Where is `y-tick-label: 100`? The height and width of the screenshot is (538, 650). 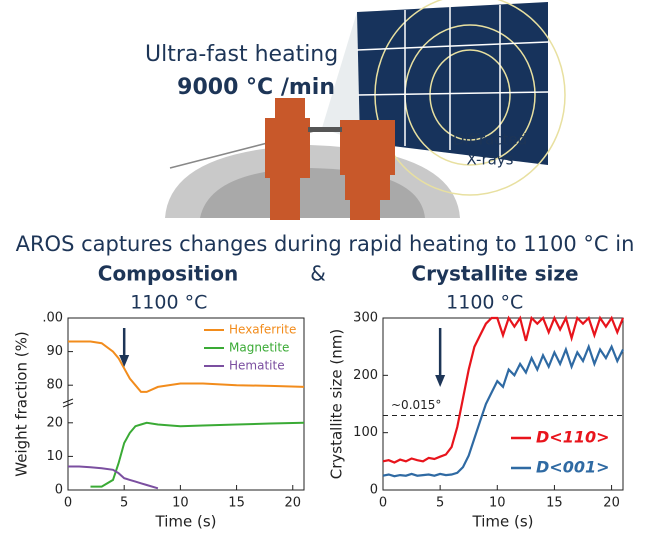
y-tick-label: 100 is located at coordinates (365, 432).